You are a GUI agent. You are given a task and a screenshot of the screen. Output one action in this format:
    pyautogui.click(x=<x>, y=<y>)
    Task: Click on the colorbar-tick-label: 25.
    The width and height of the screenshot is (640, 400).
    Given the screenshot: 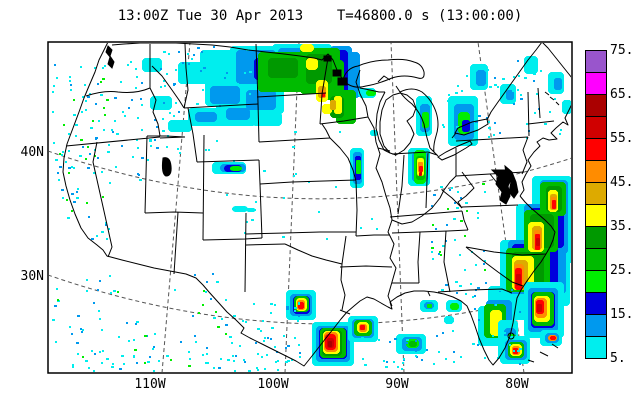 What is the action you would take?
    pyautogui.click(x=622, y=270)
    